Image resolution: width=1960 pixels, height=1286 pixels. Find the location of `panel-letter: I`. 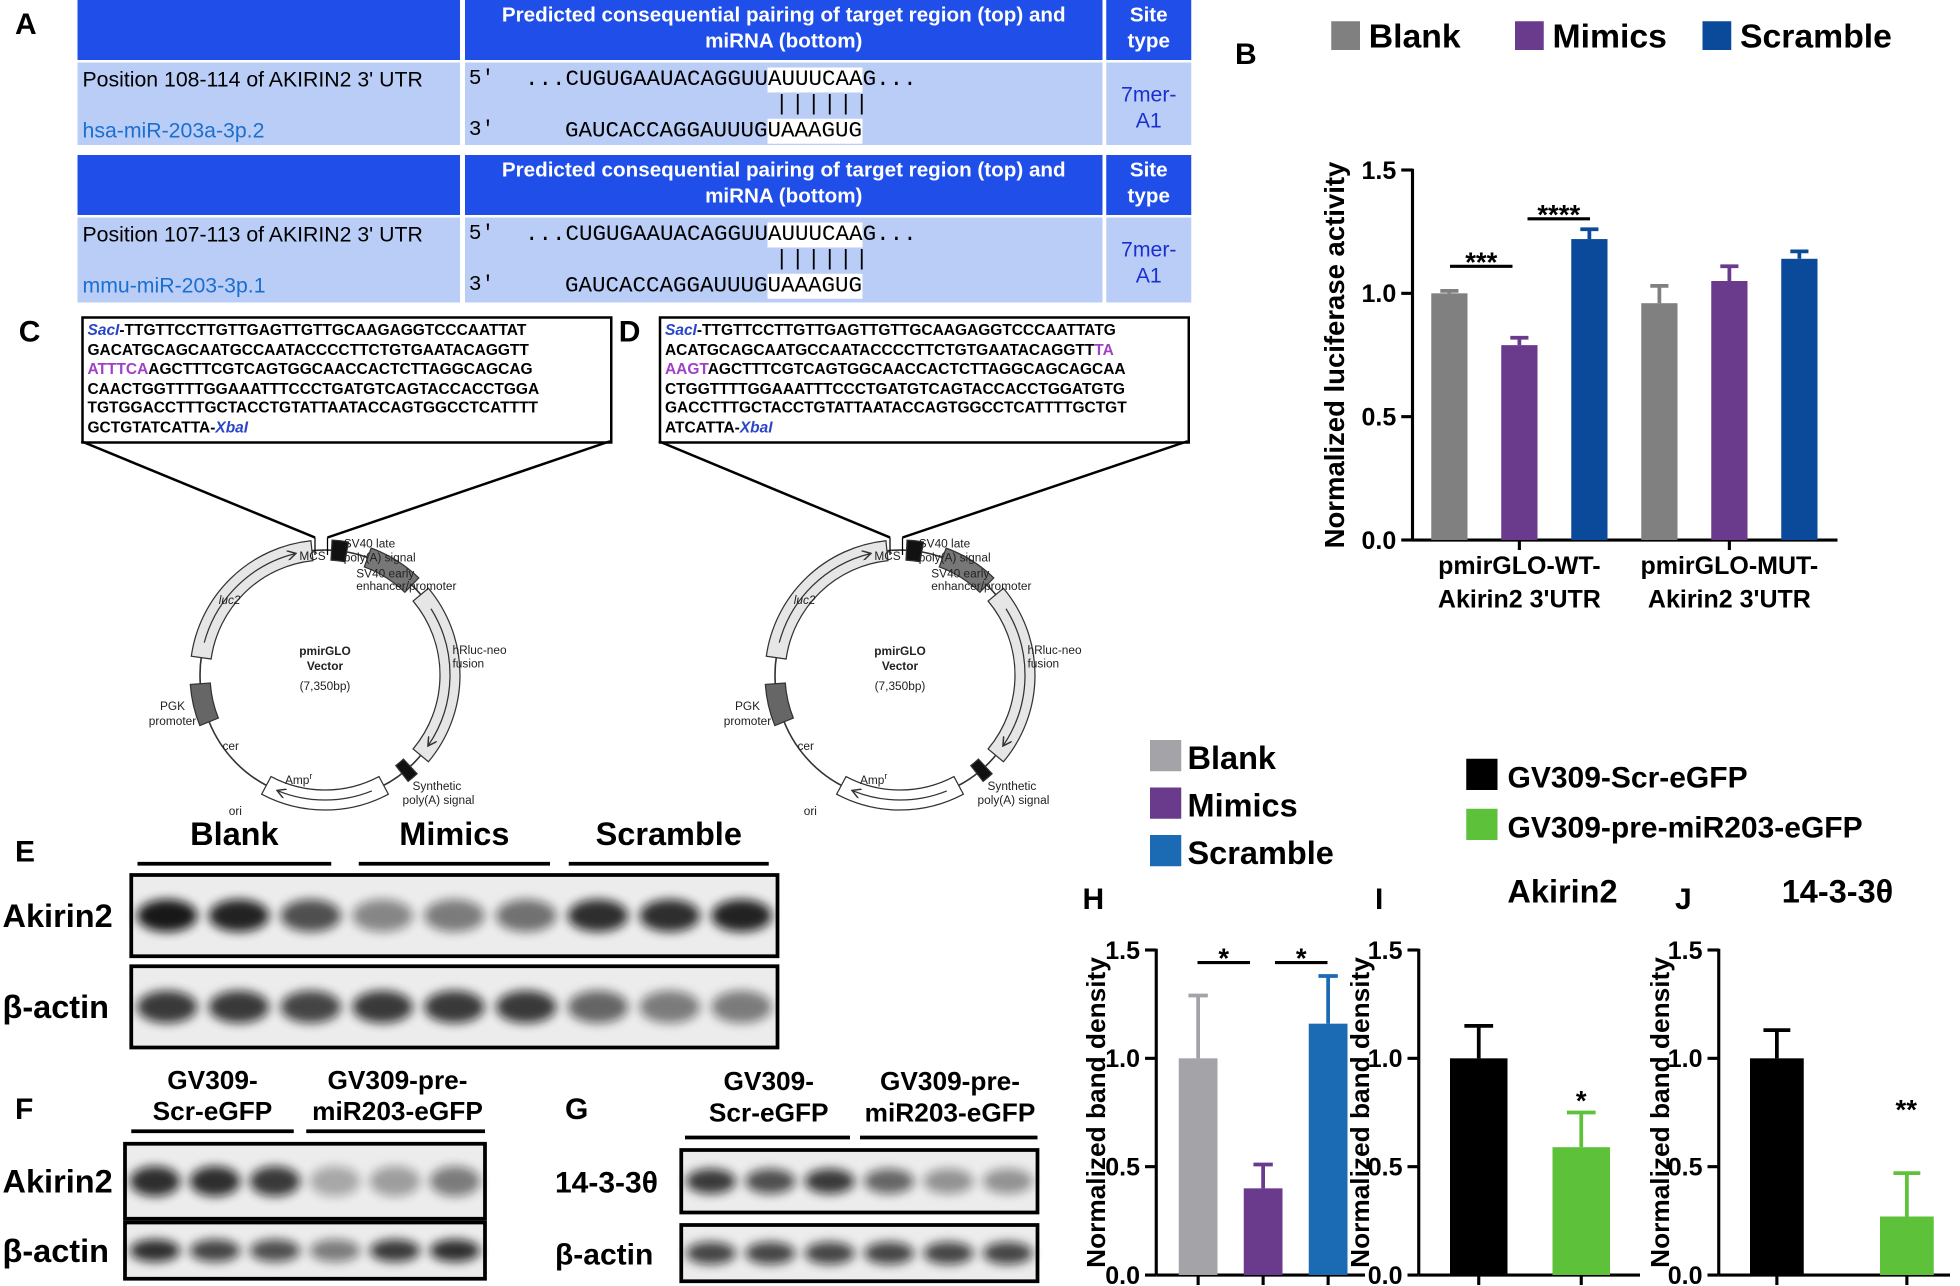

panel-letter: I is located at coordinates (1379, 899).